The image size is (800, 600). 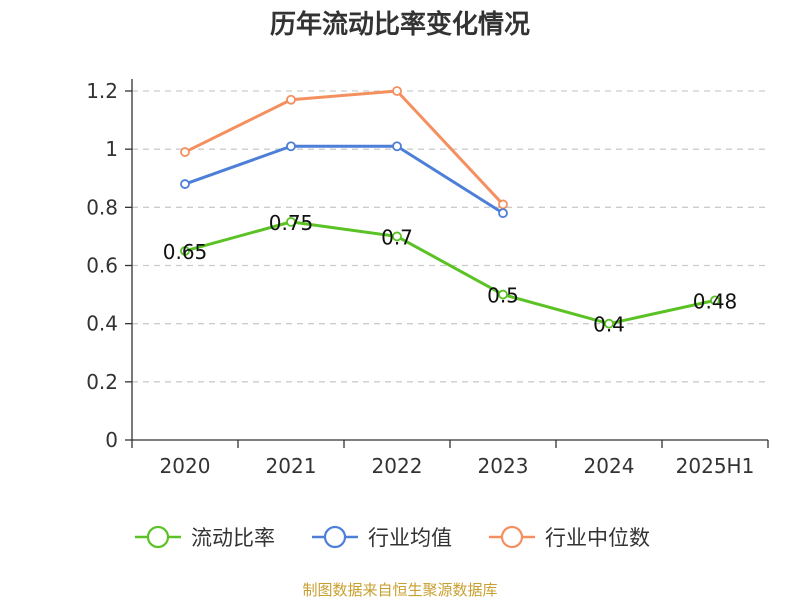 I want to click on y-tick-label: 1.2, so click(x=102, y=91).